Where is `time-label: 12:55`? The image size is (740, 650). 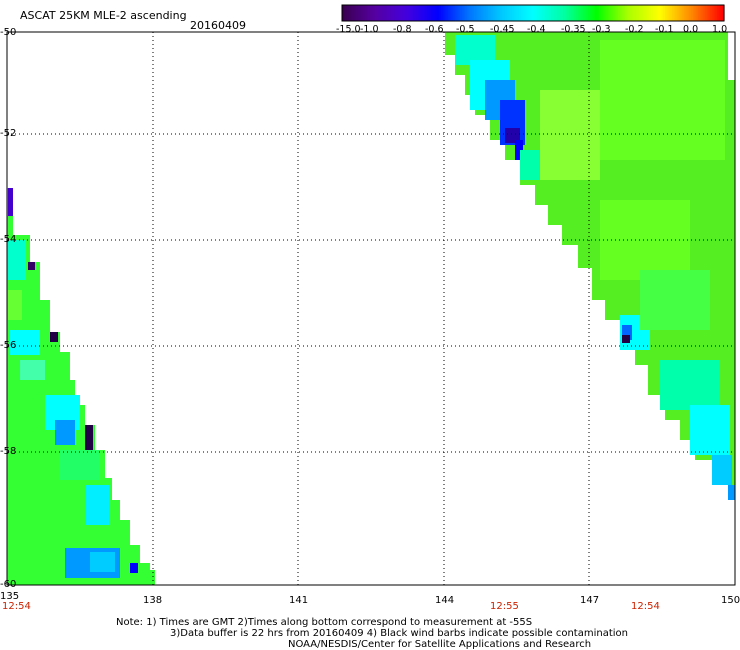
time-label: 12:55 is located at coordinates (504, 606).